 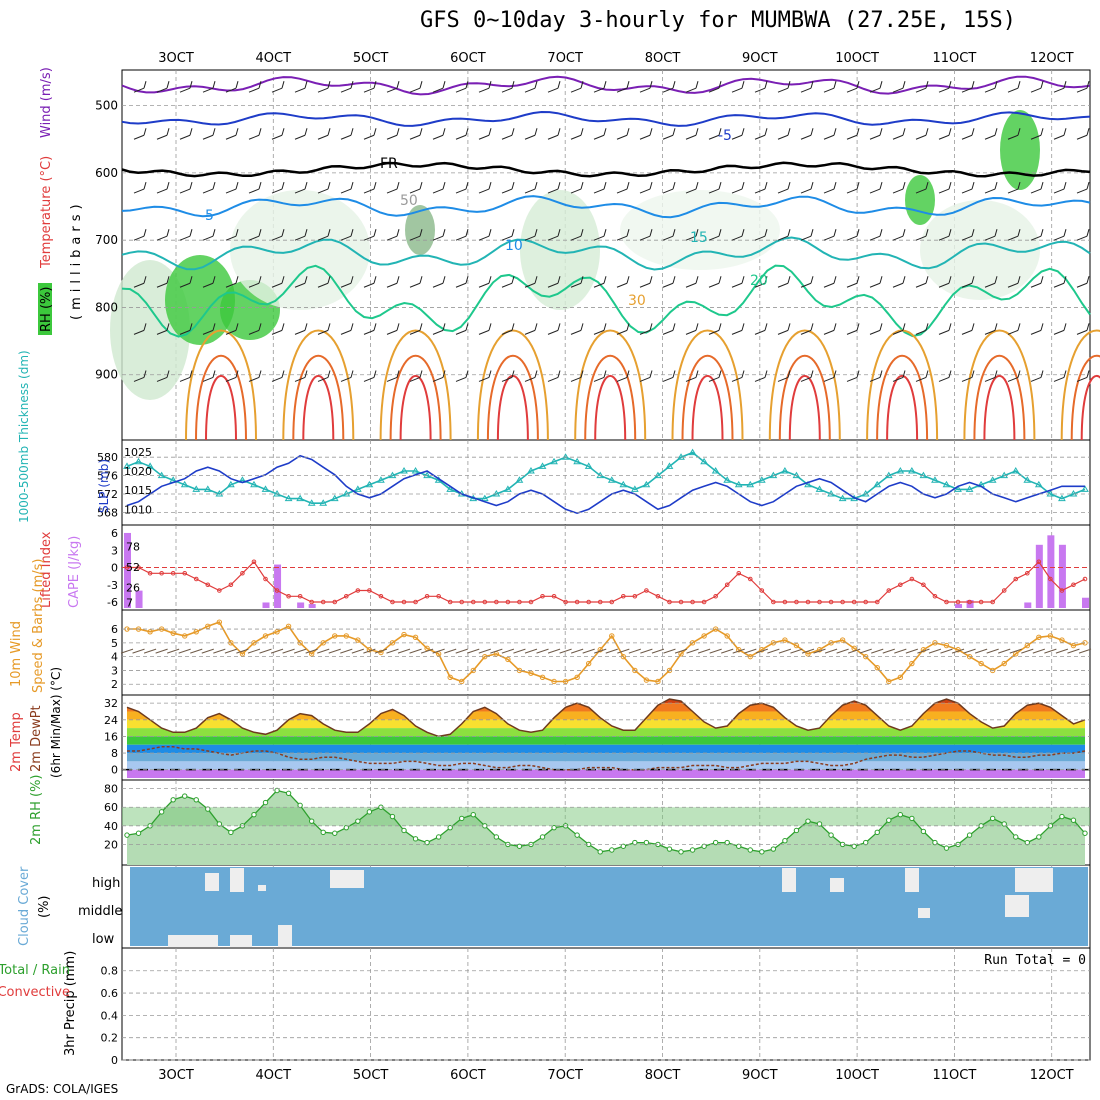 I want to click on pressure-tick-label: 600, so click(x=106, y=173).